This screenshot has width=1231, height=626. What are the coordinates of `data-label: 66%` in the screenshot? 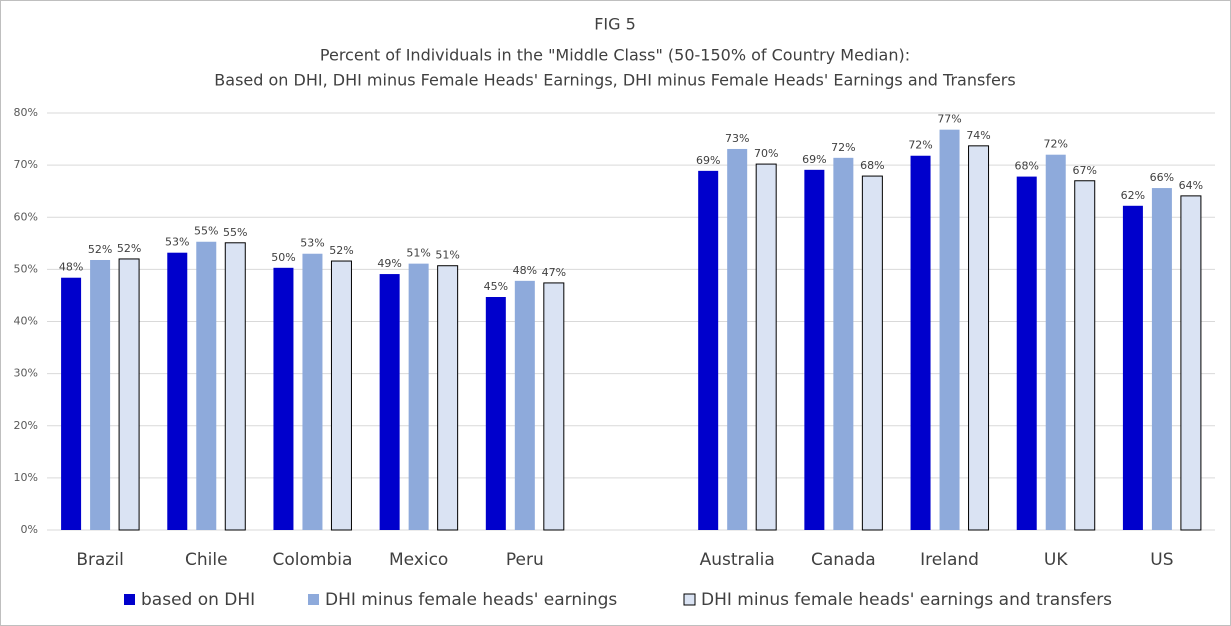 It's located at (1162, 177).